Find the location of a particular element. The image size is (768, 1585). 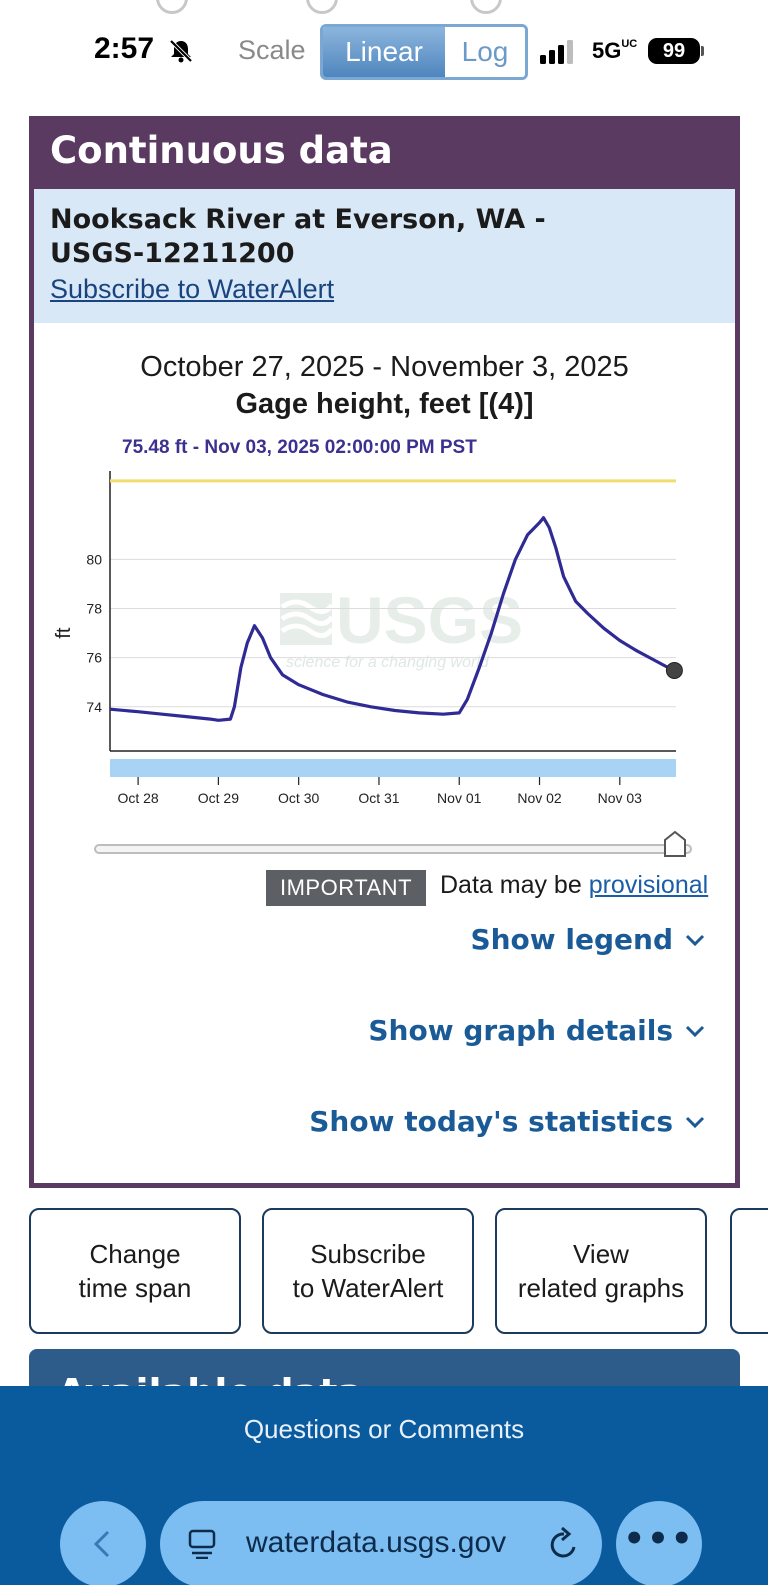

chart-axes is located at coordinates (392, 611).